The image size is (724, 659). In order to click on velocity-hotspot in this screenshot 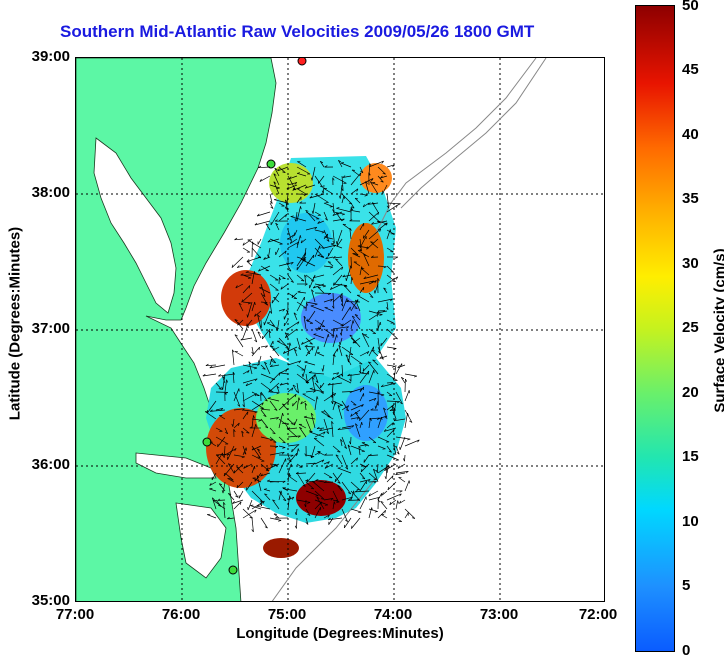, I will do `click(376, 178)`.